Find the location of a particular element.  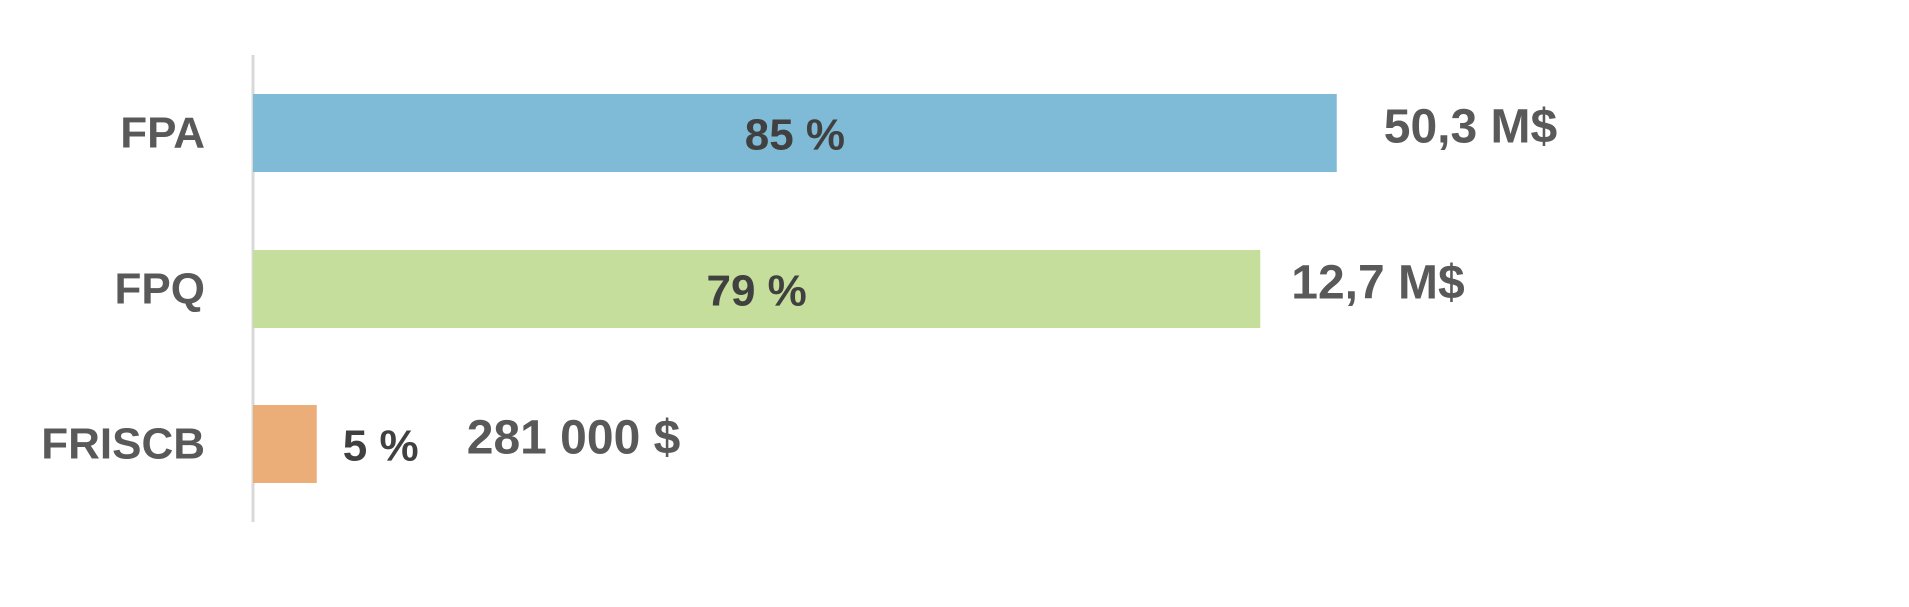

category-label-fpa: FPA is located at coordinates (162, 133).